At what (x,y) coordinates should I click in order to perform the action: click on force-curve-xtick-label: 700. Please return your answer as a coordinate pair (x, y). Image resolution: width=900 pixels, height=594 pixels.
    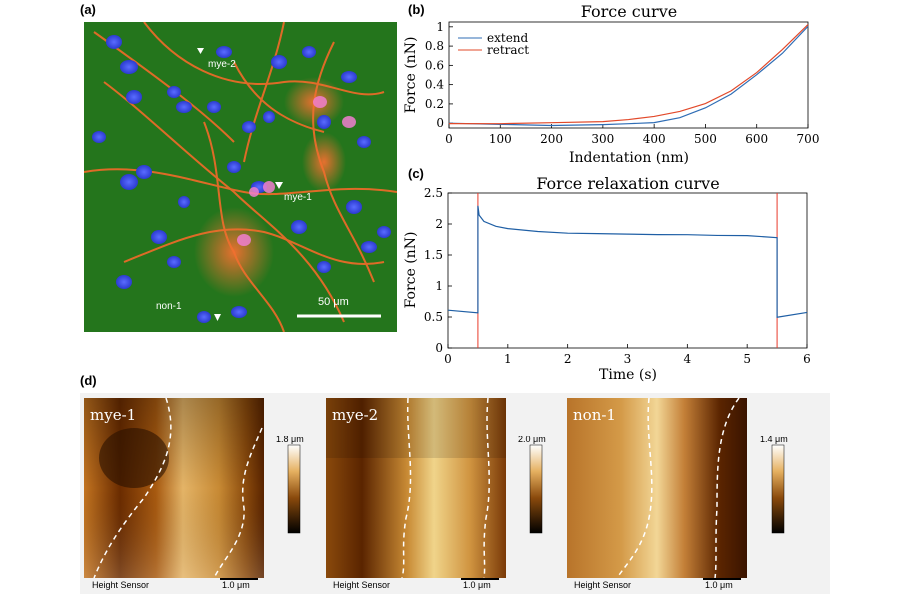
    Looking at the image, I should click on (808, 139).